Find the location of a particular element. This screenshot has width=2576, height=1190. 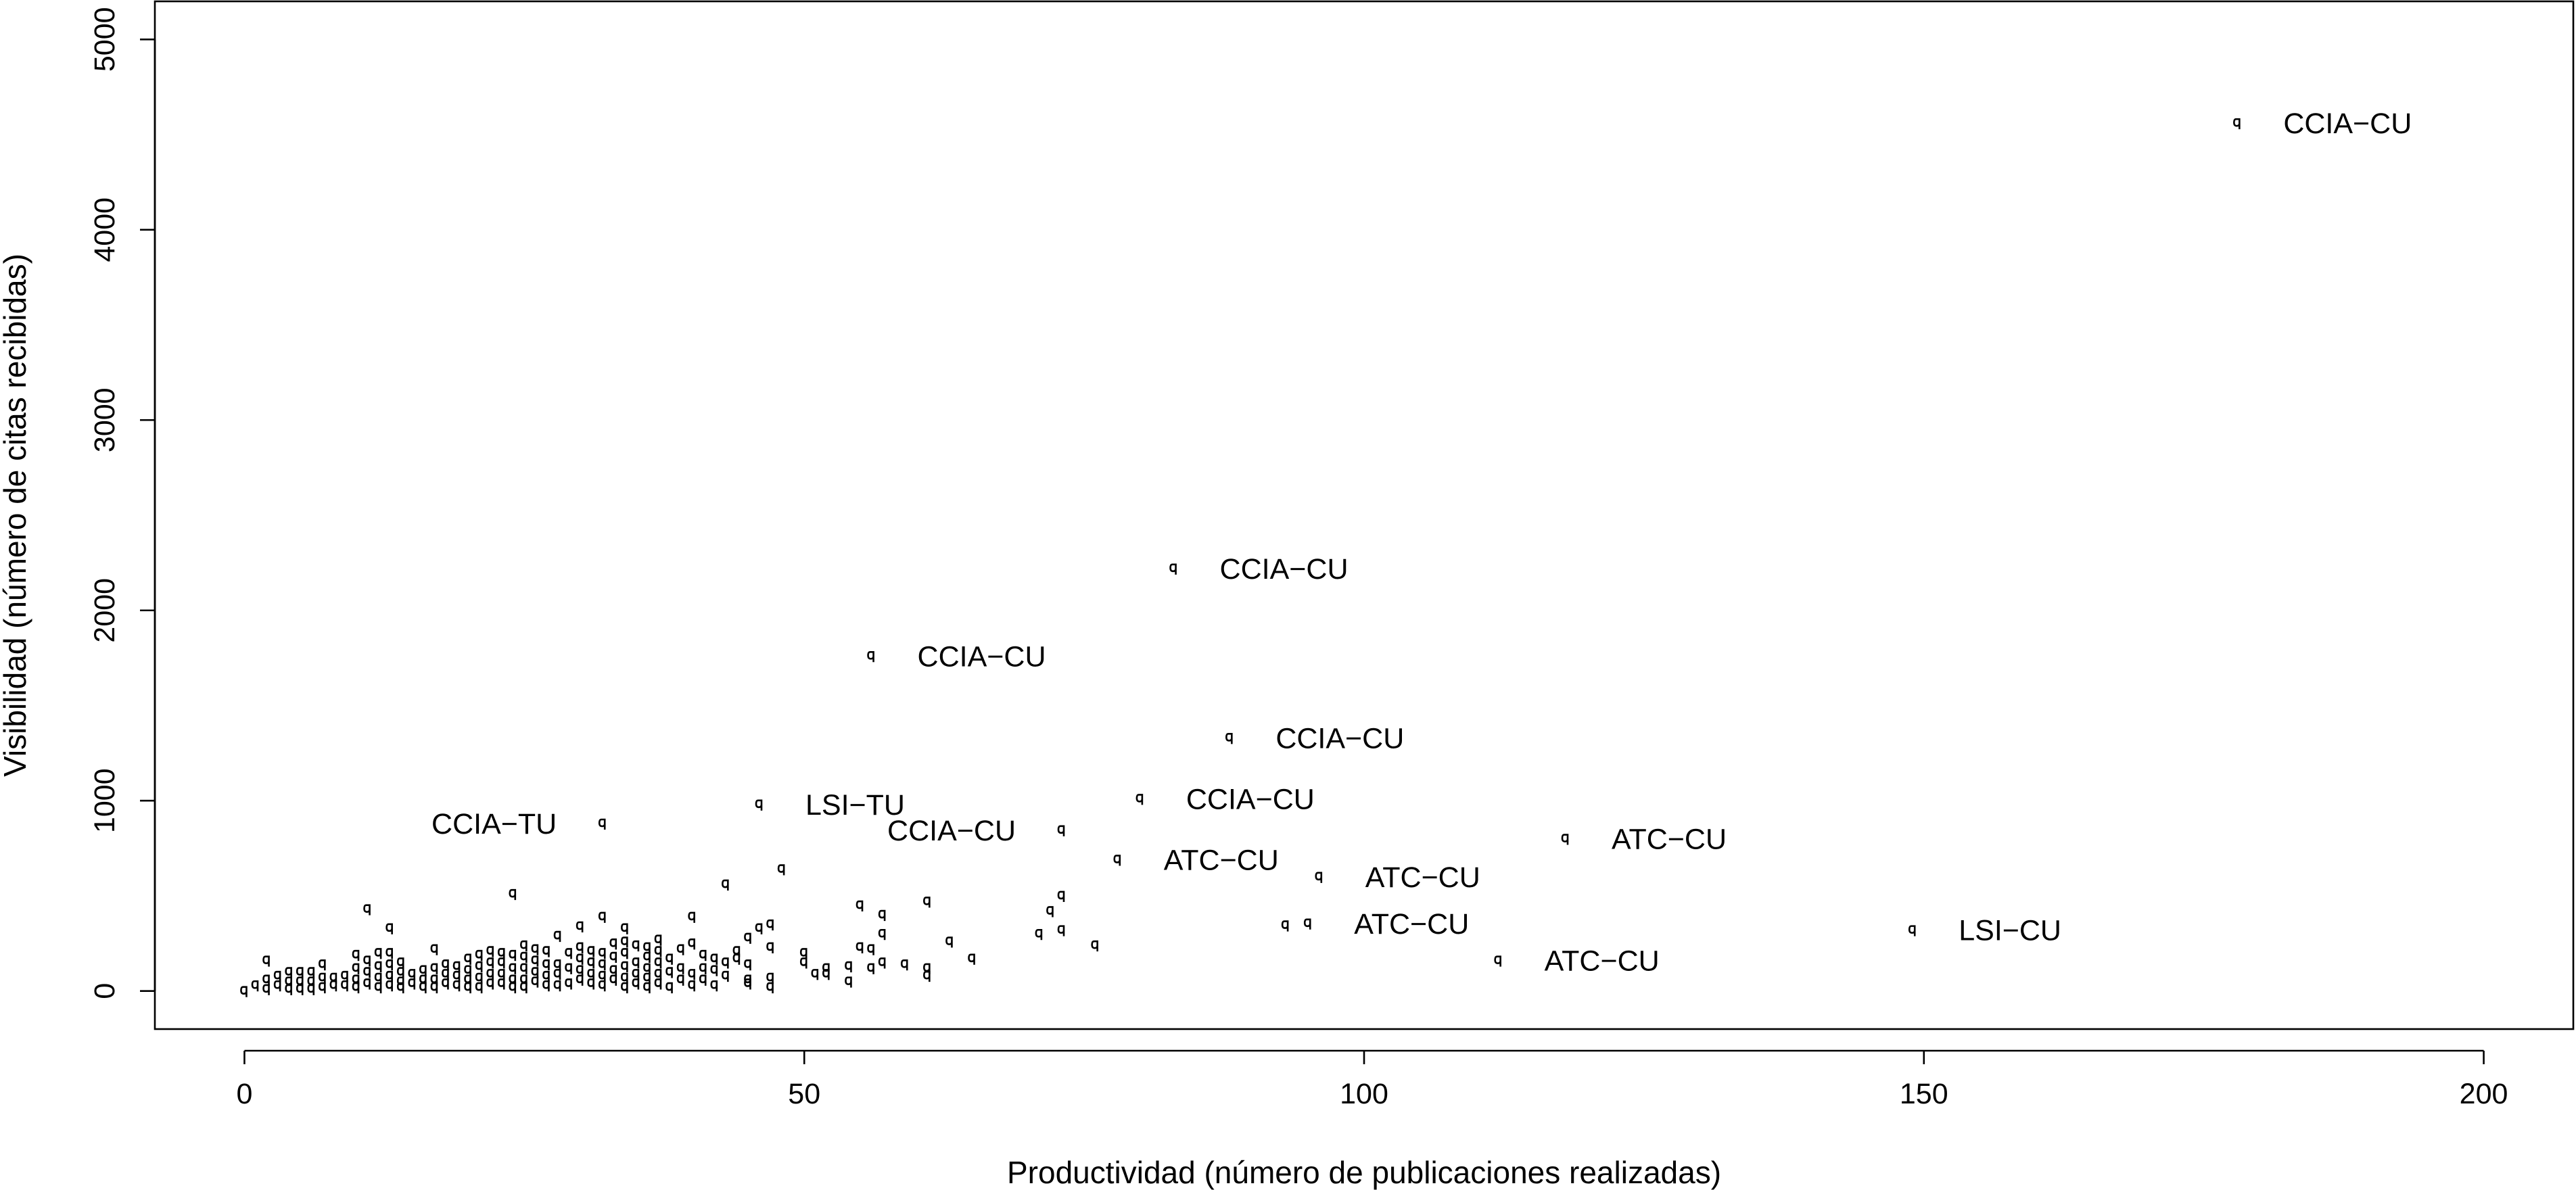

y-axis-title: Visibilidad (número de citas recibidas) is located at coordinates (16, 515).